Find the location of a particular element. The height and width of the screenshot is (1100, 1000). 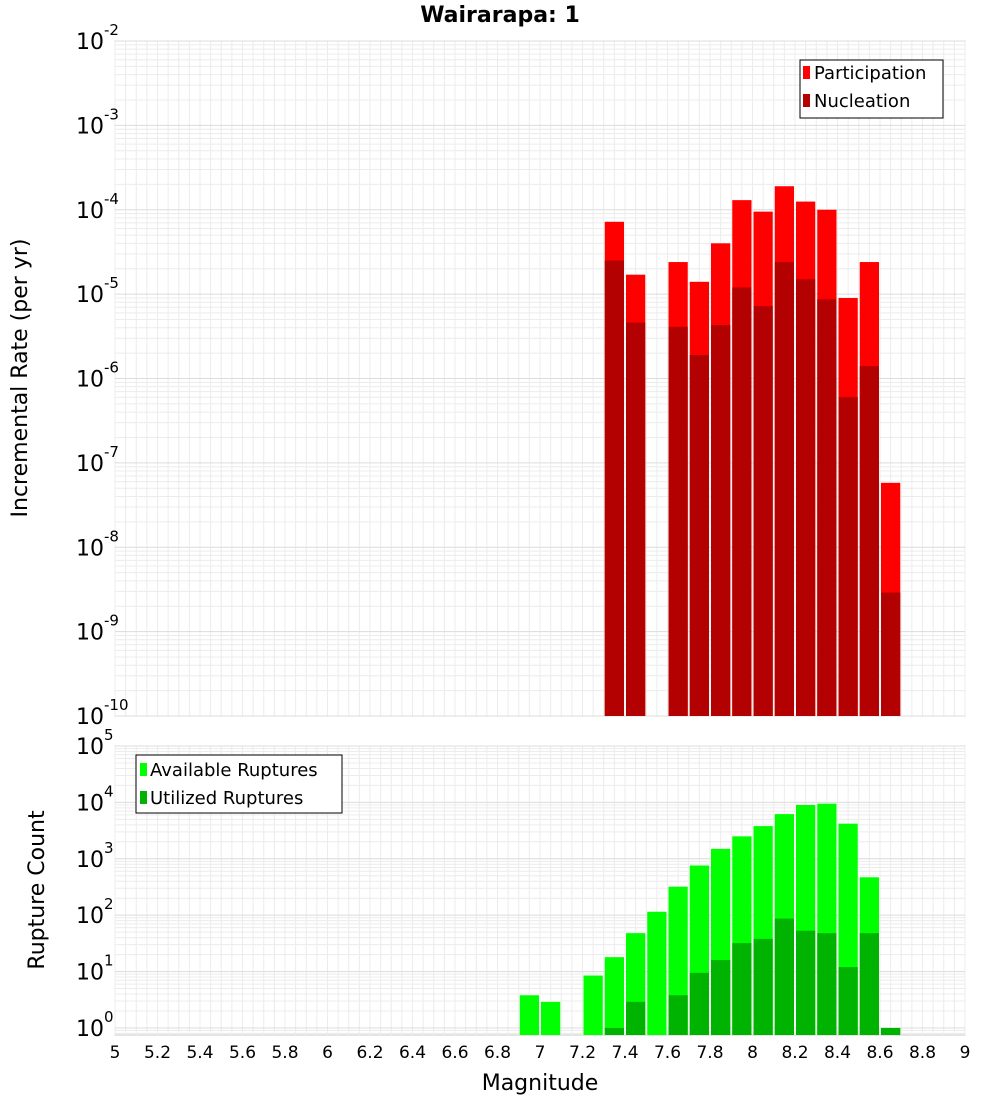

y-tick-exponent: 2 is located at coordinates (109, 904).